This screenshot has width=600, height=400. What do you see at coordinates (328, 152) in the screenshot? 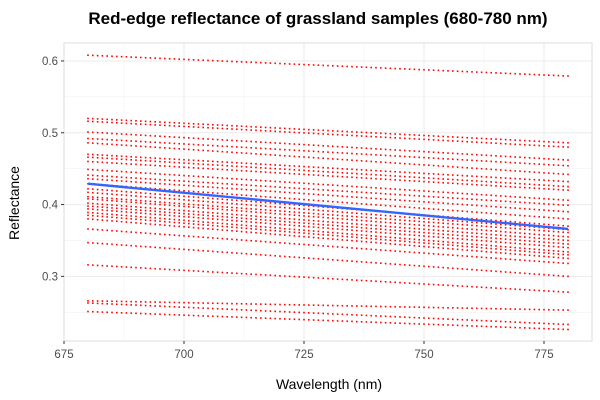
I see `sample-series` at bounding box center [328, 152].